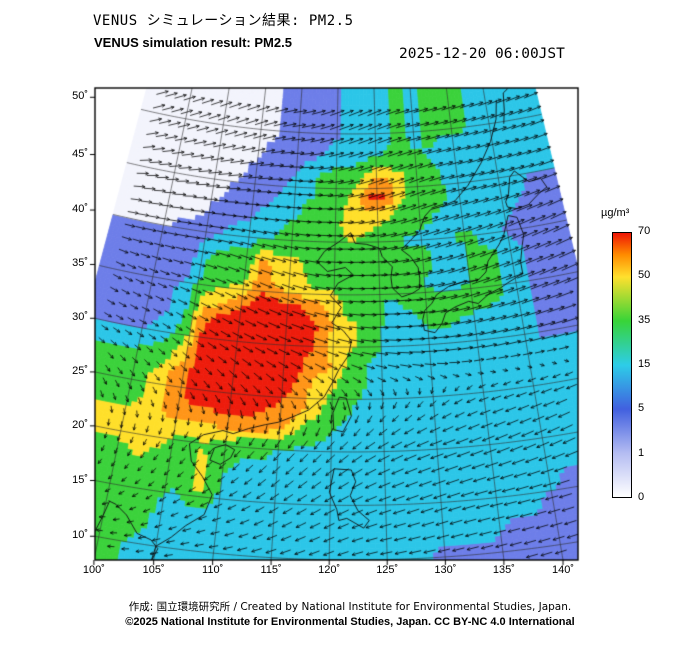 Image resolution: width=700 pixels, height=649 pixels. Describe the element at coordinates (622, 365) in the screenshot. I see `colorbar` at that location.